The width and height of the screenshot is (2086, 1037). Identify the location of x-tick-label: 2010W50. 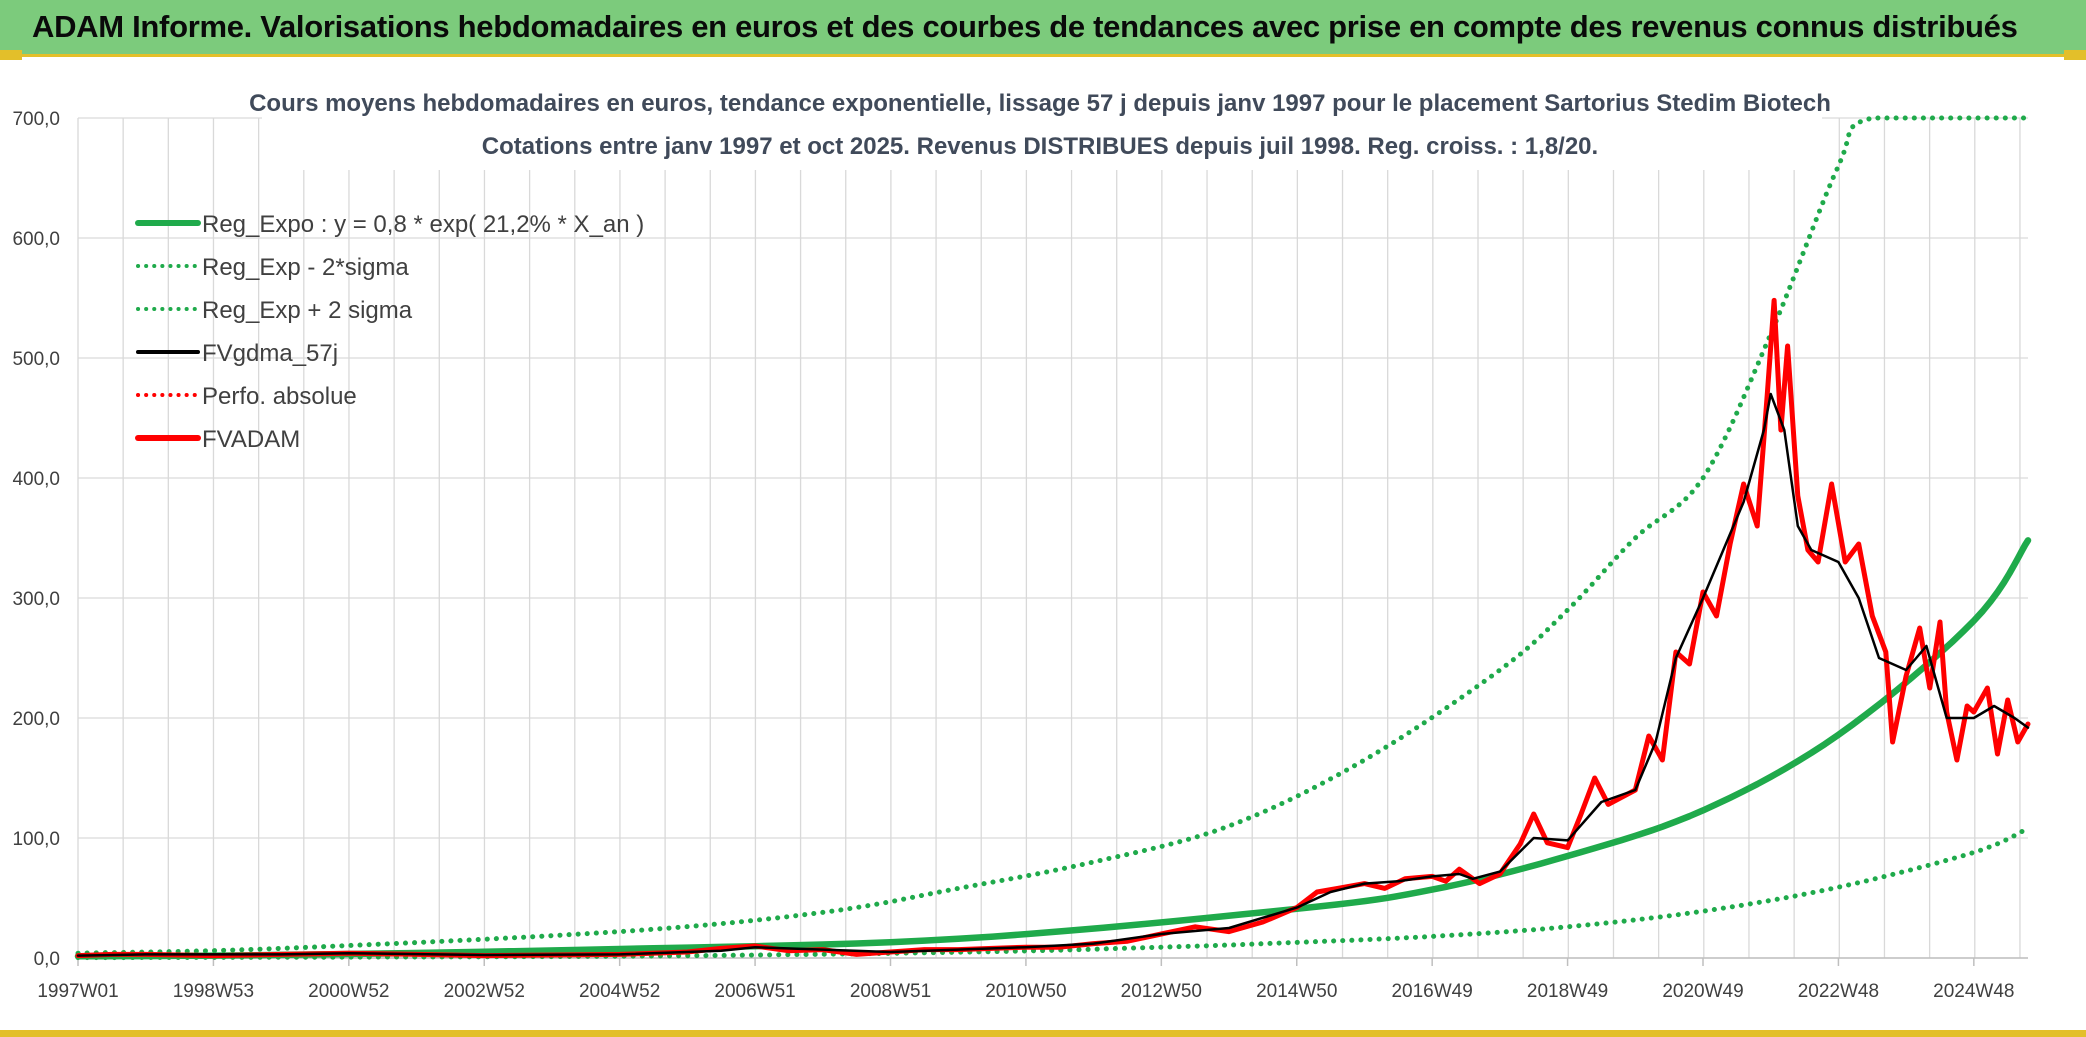
(1025, 991).